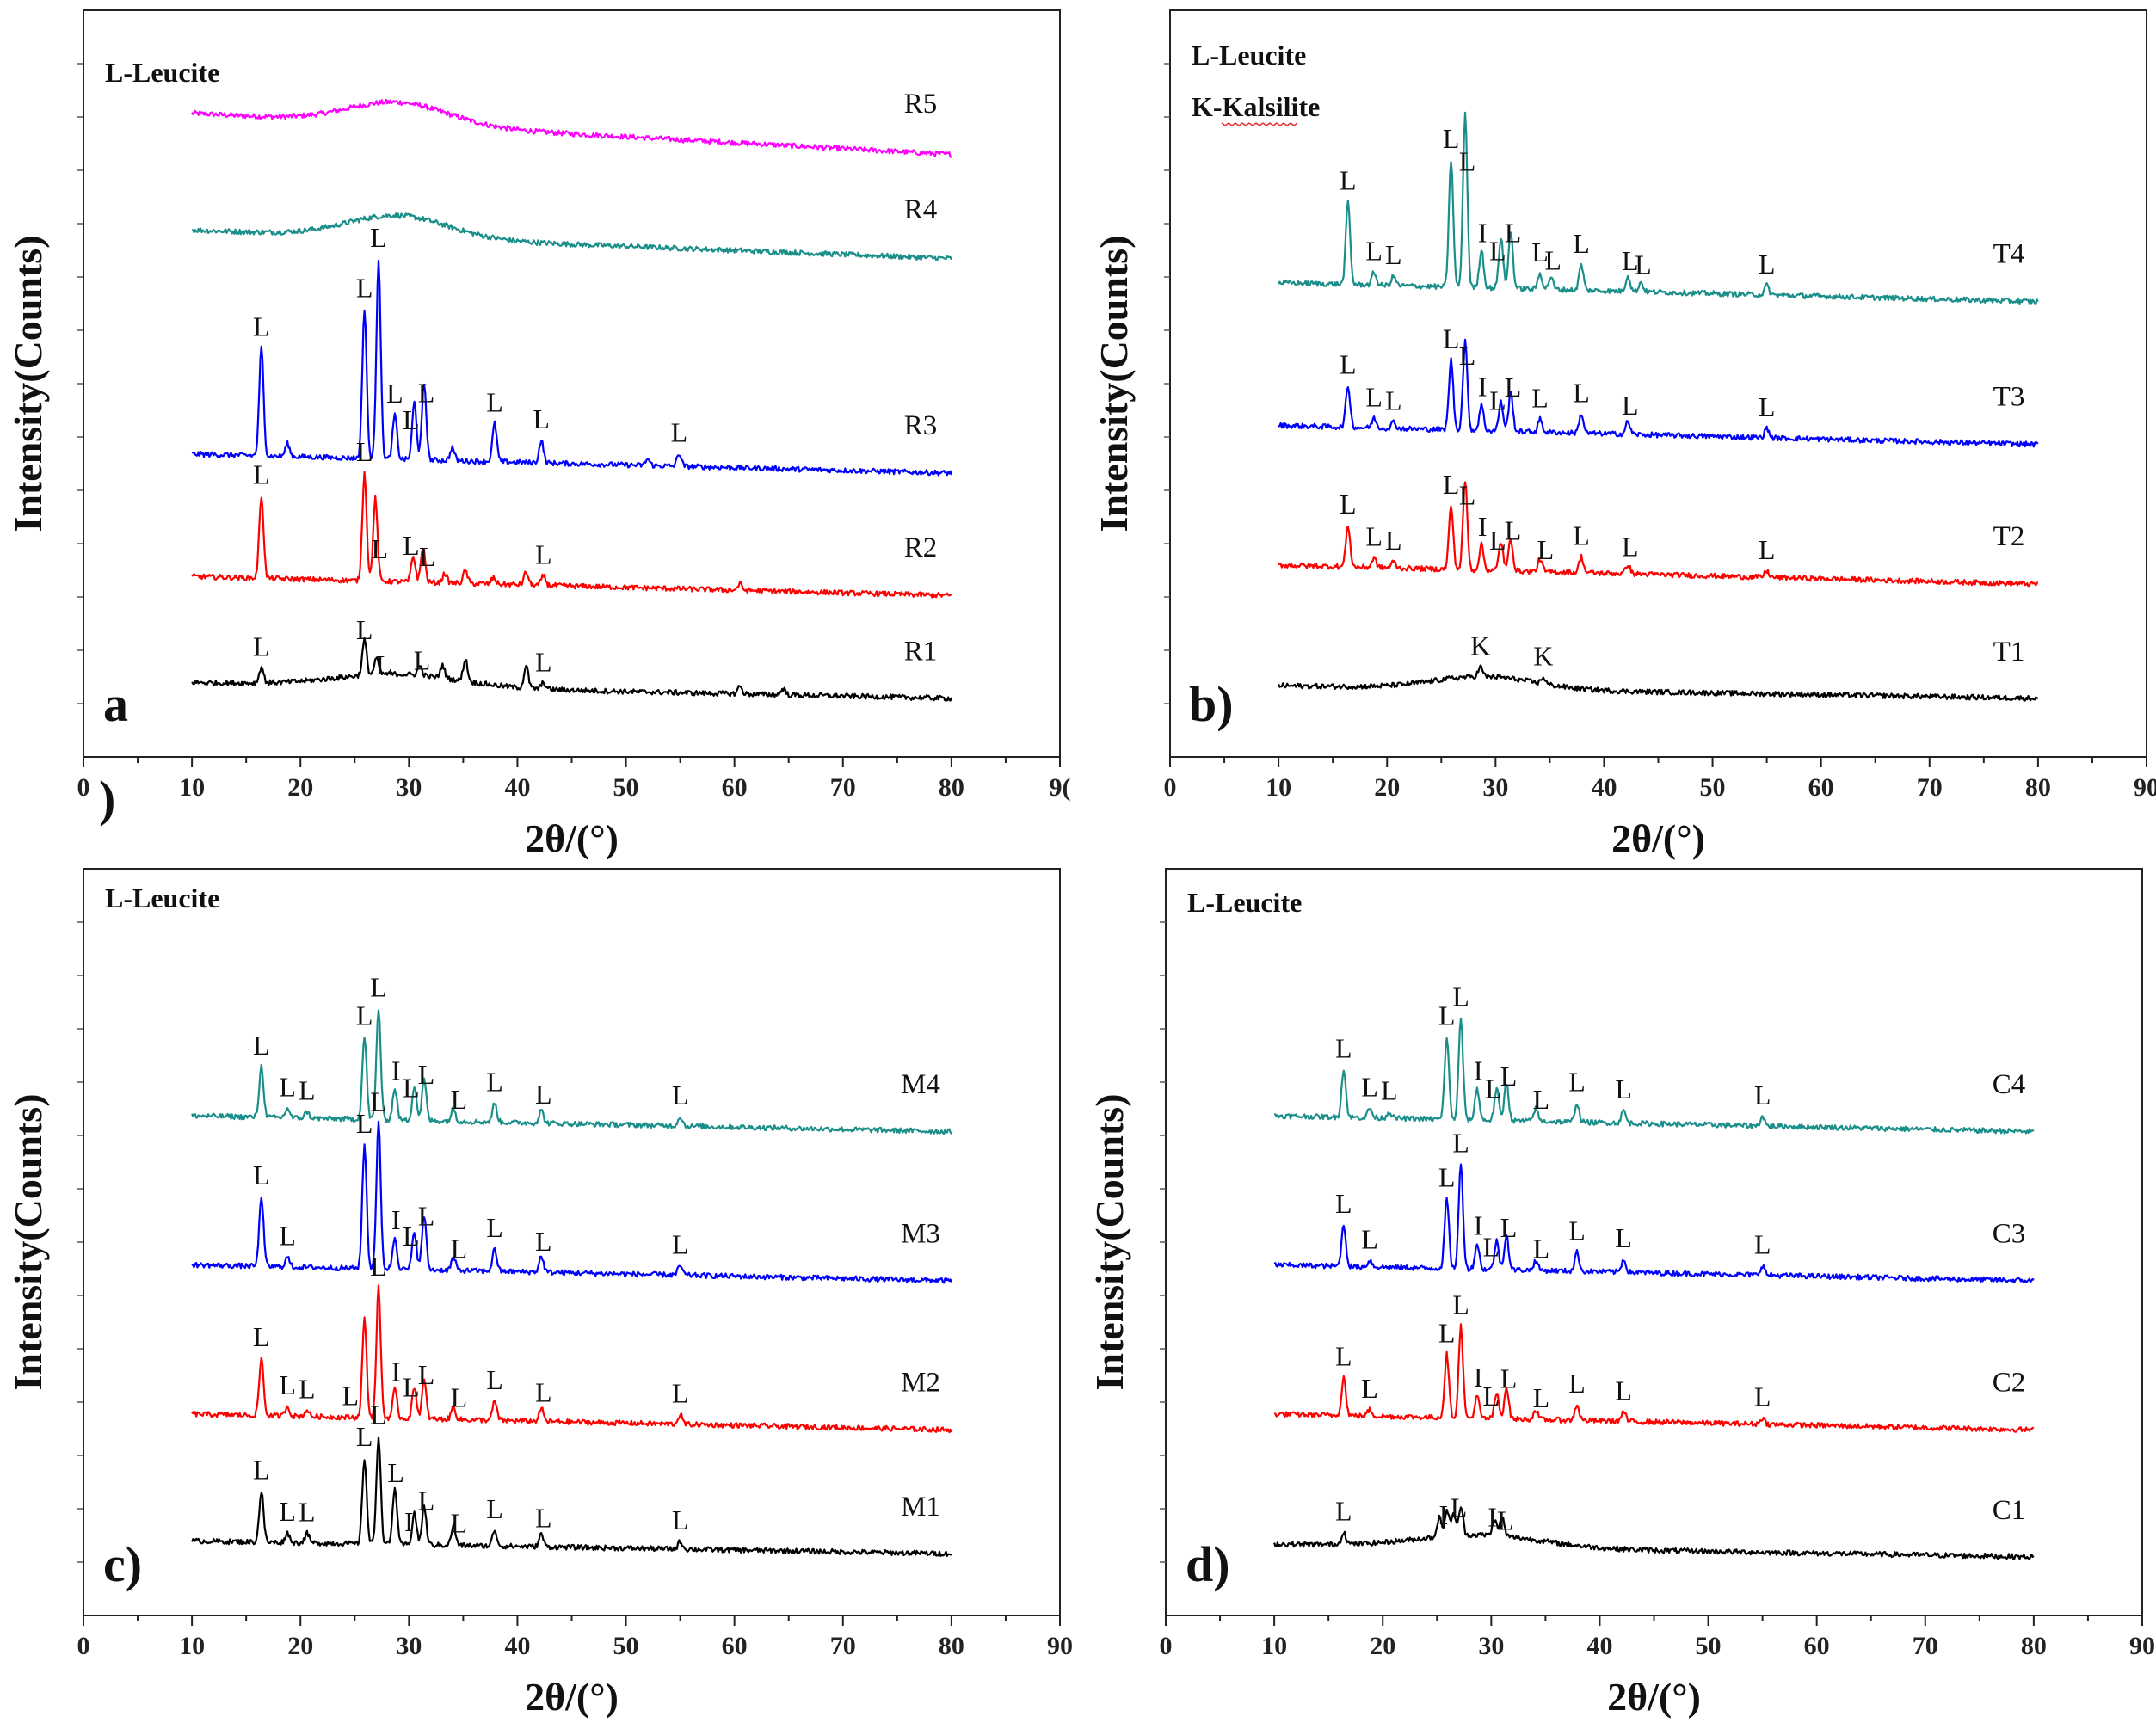  I want to click on x-tick-label: 0, so click(1170, 787).